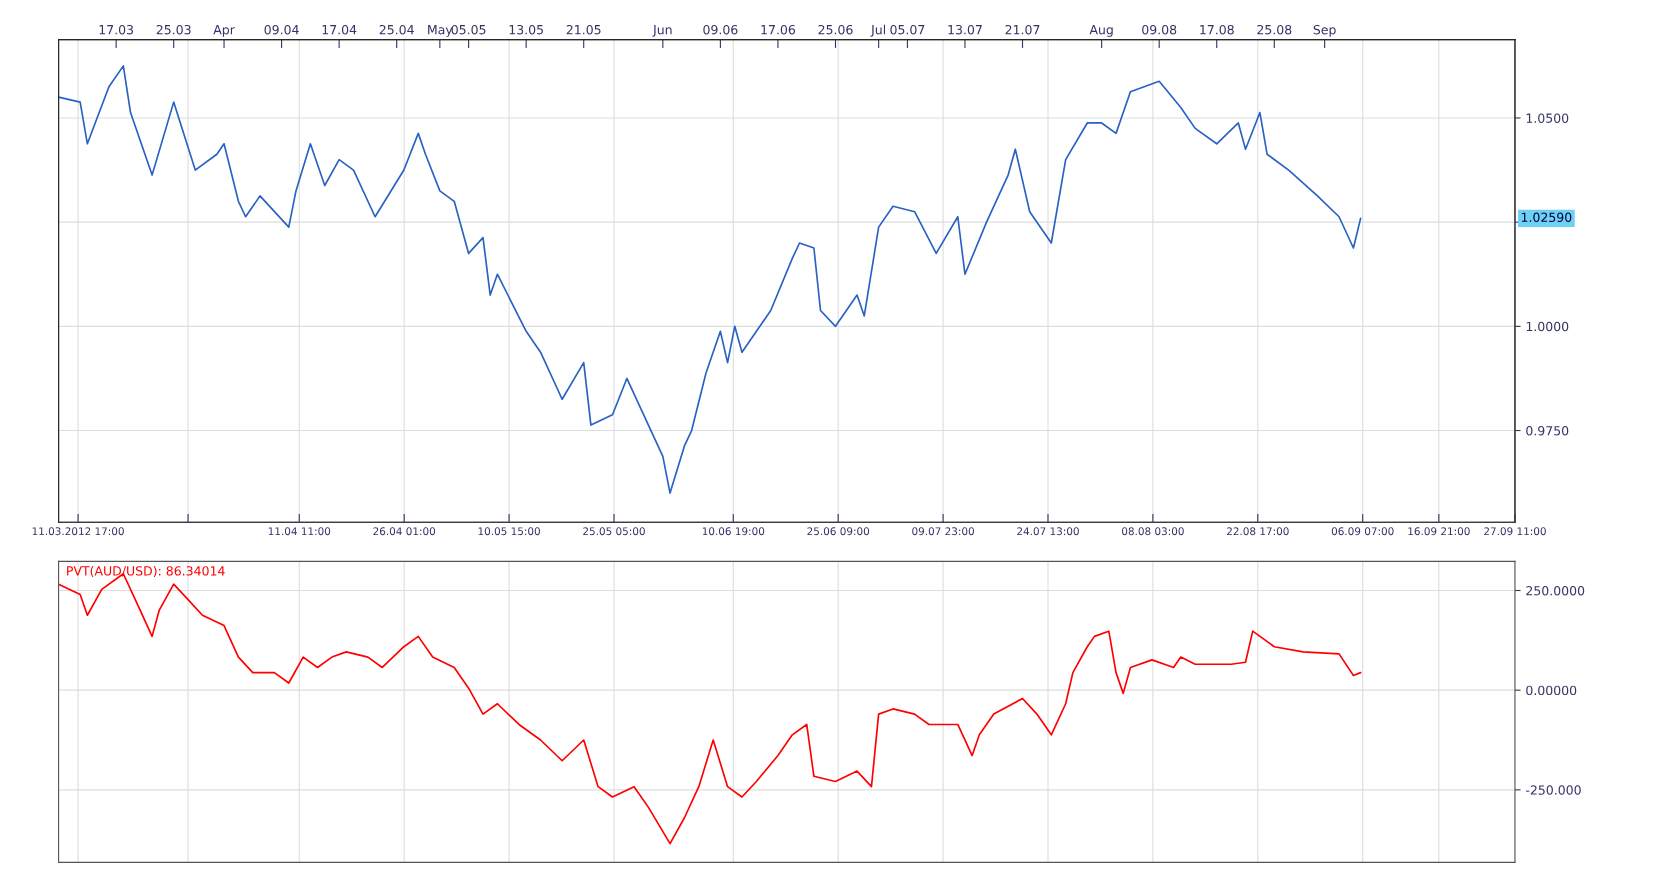 The image size is (1674, 880). Describe the element at coordinates (778, 29) in the screenshot. I see `x2-tick-label: 17.06` at that location.